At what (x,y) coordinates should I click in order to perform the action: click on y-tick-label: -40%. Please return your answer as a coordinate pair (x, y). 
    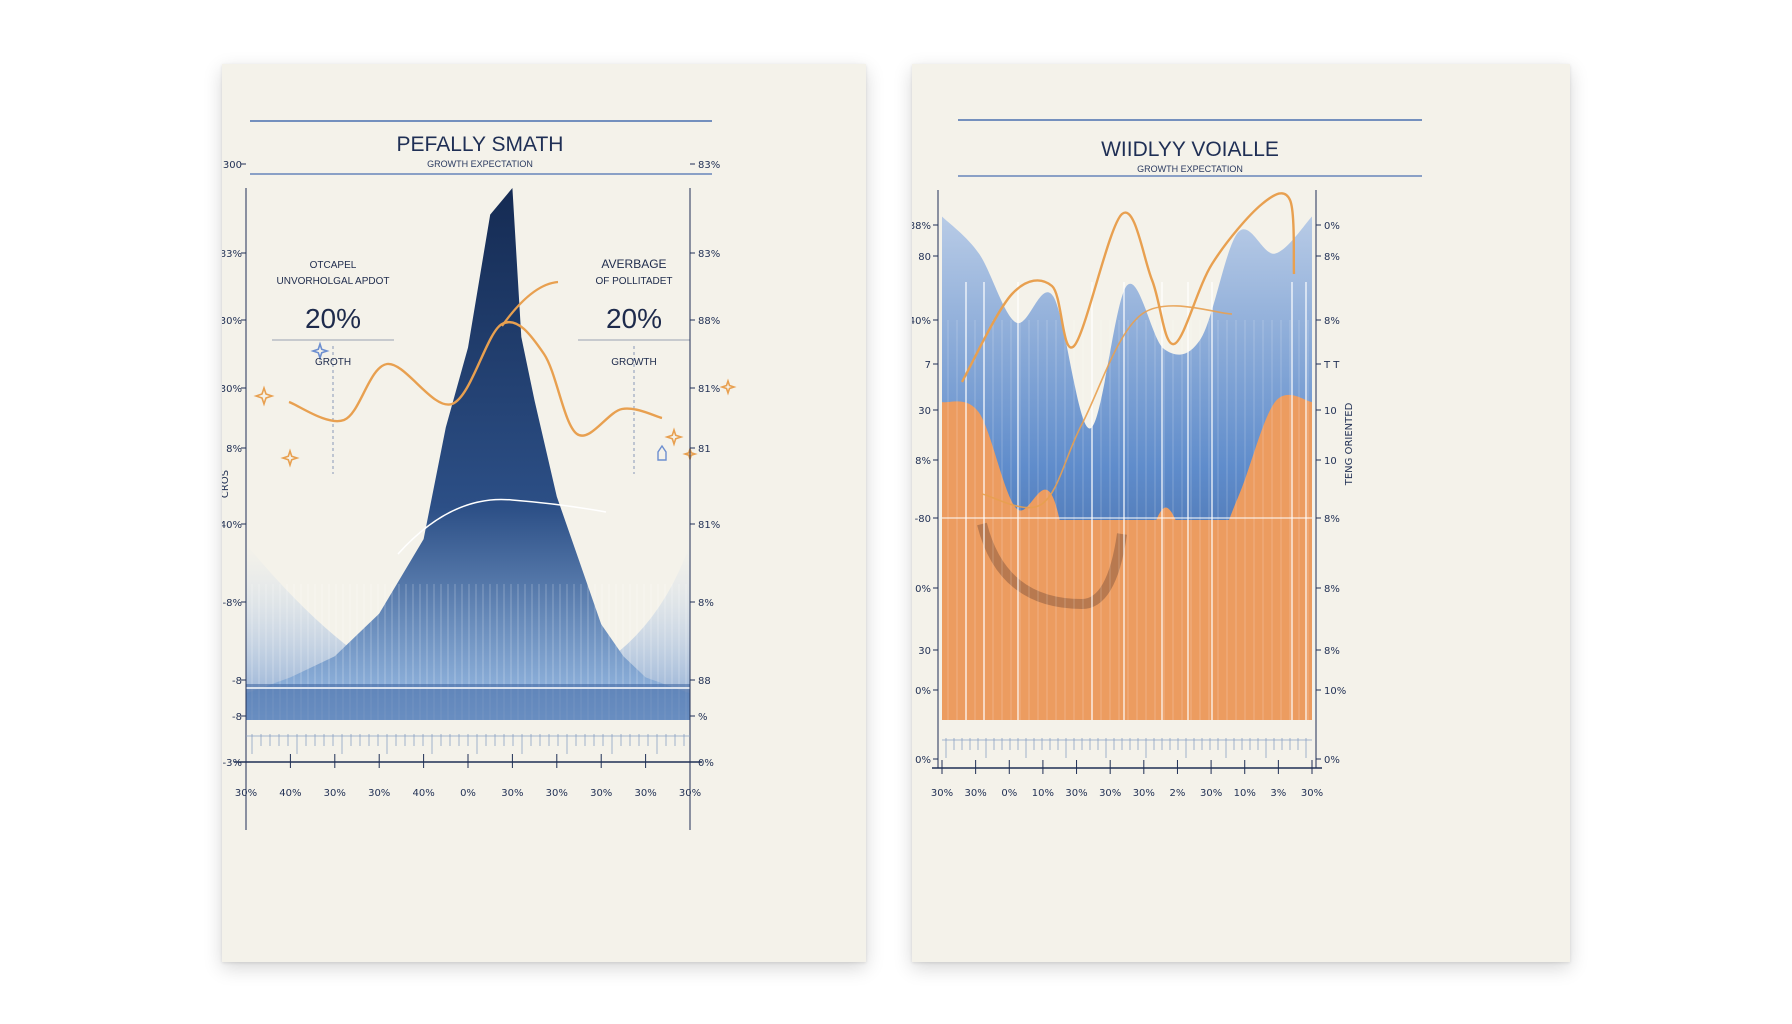
    Looking at the image, I should click on (232, 525).